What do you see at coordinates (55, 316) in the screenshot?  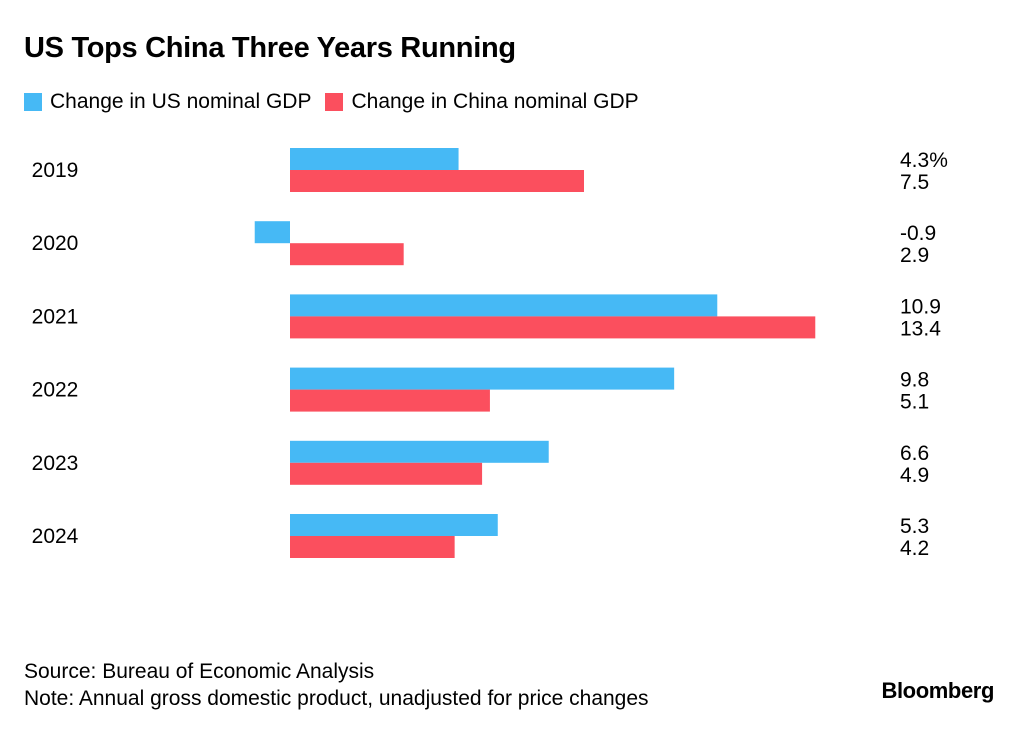 I see `year-label-2021: 2021` at bounding box center [55, 316].